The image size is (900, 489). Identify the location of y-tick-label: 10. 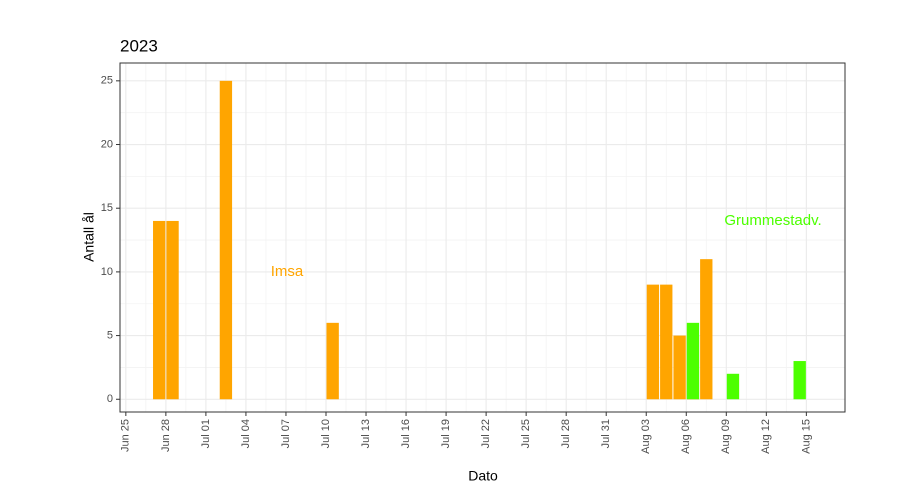
(107, 272).